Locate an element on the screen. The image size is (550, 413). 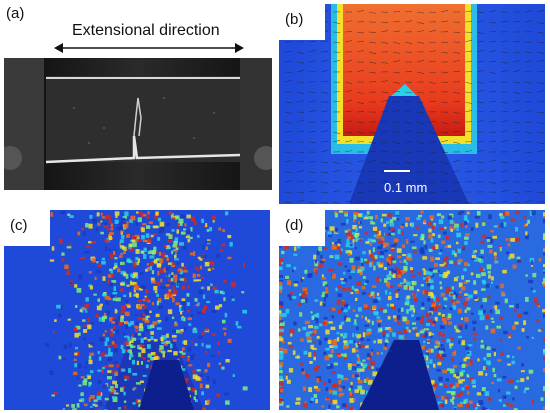
panel-c-label: (c) is located at coordinates (19, 225).